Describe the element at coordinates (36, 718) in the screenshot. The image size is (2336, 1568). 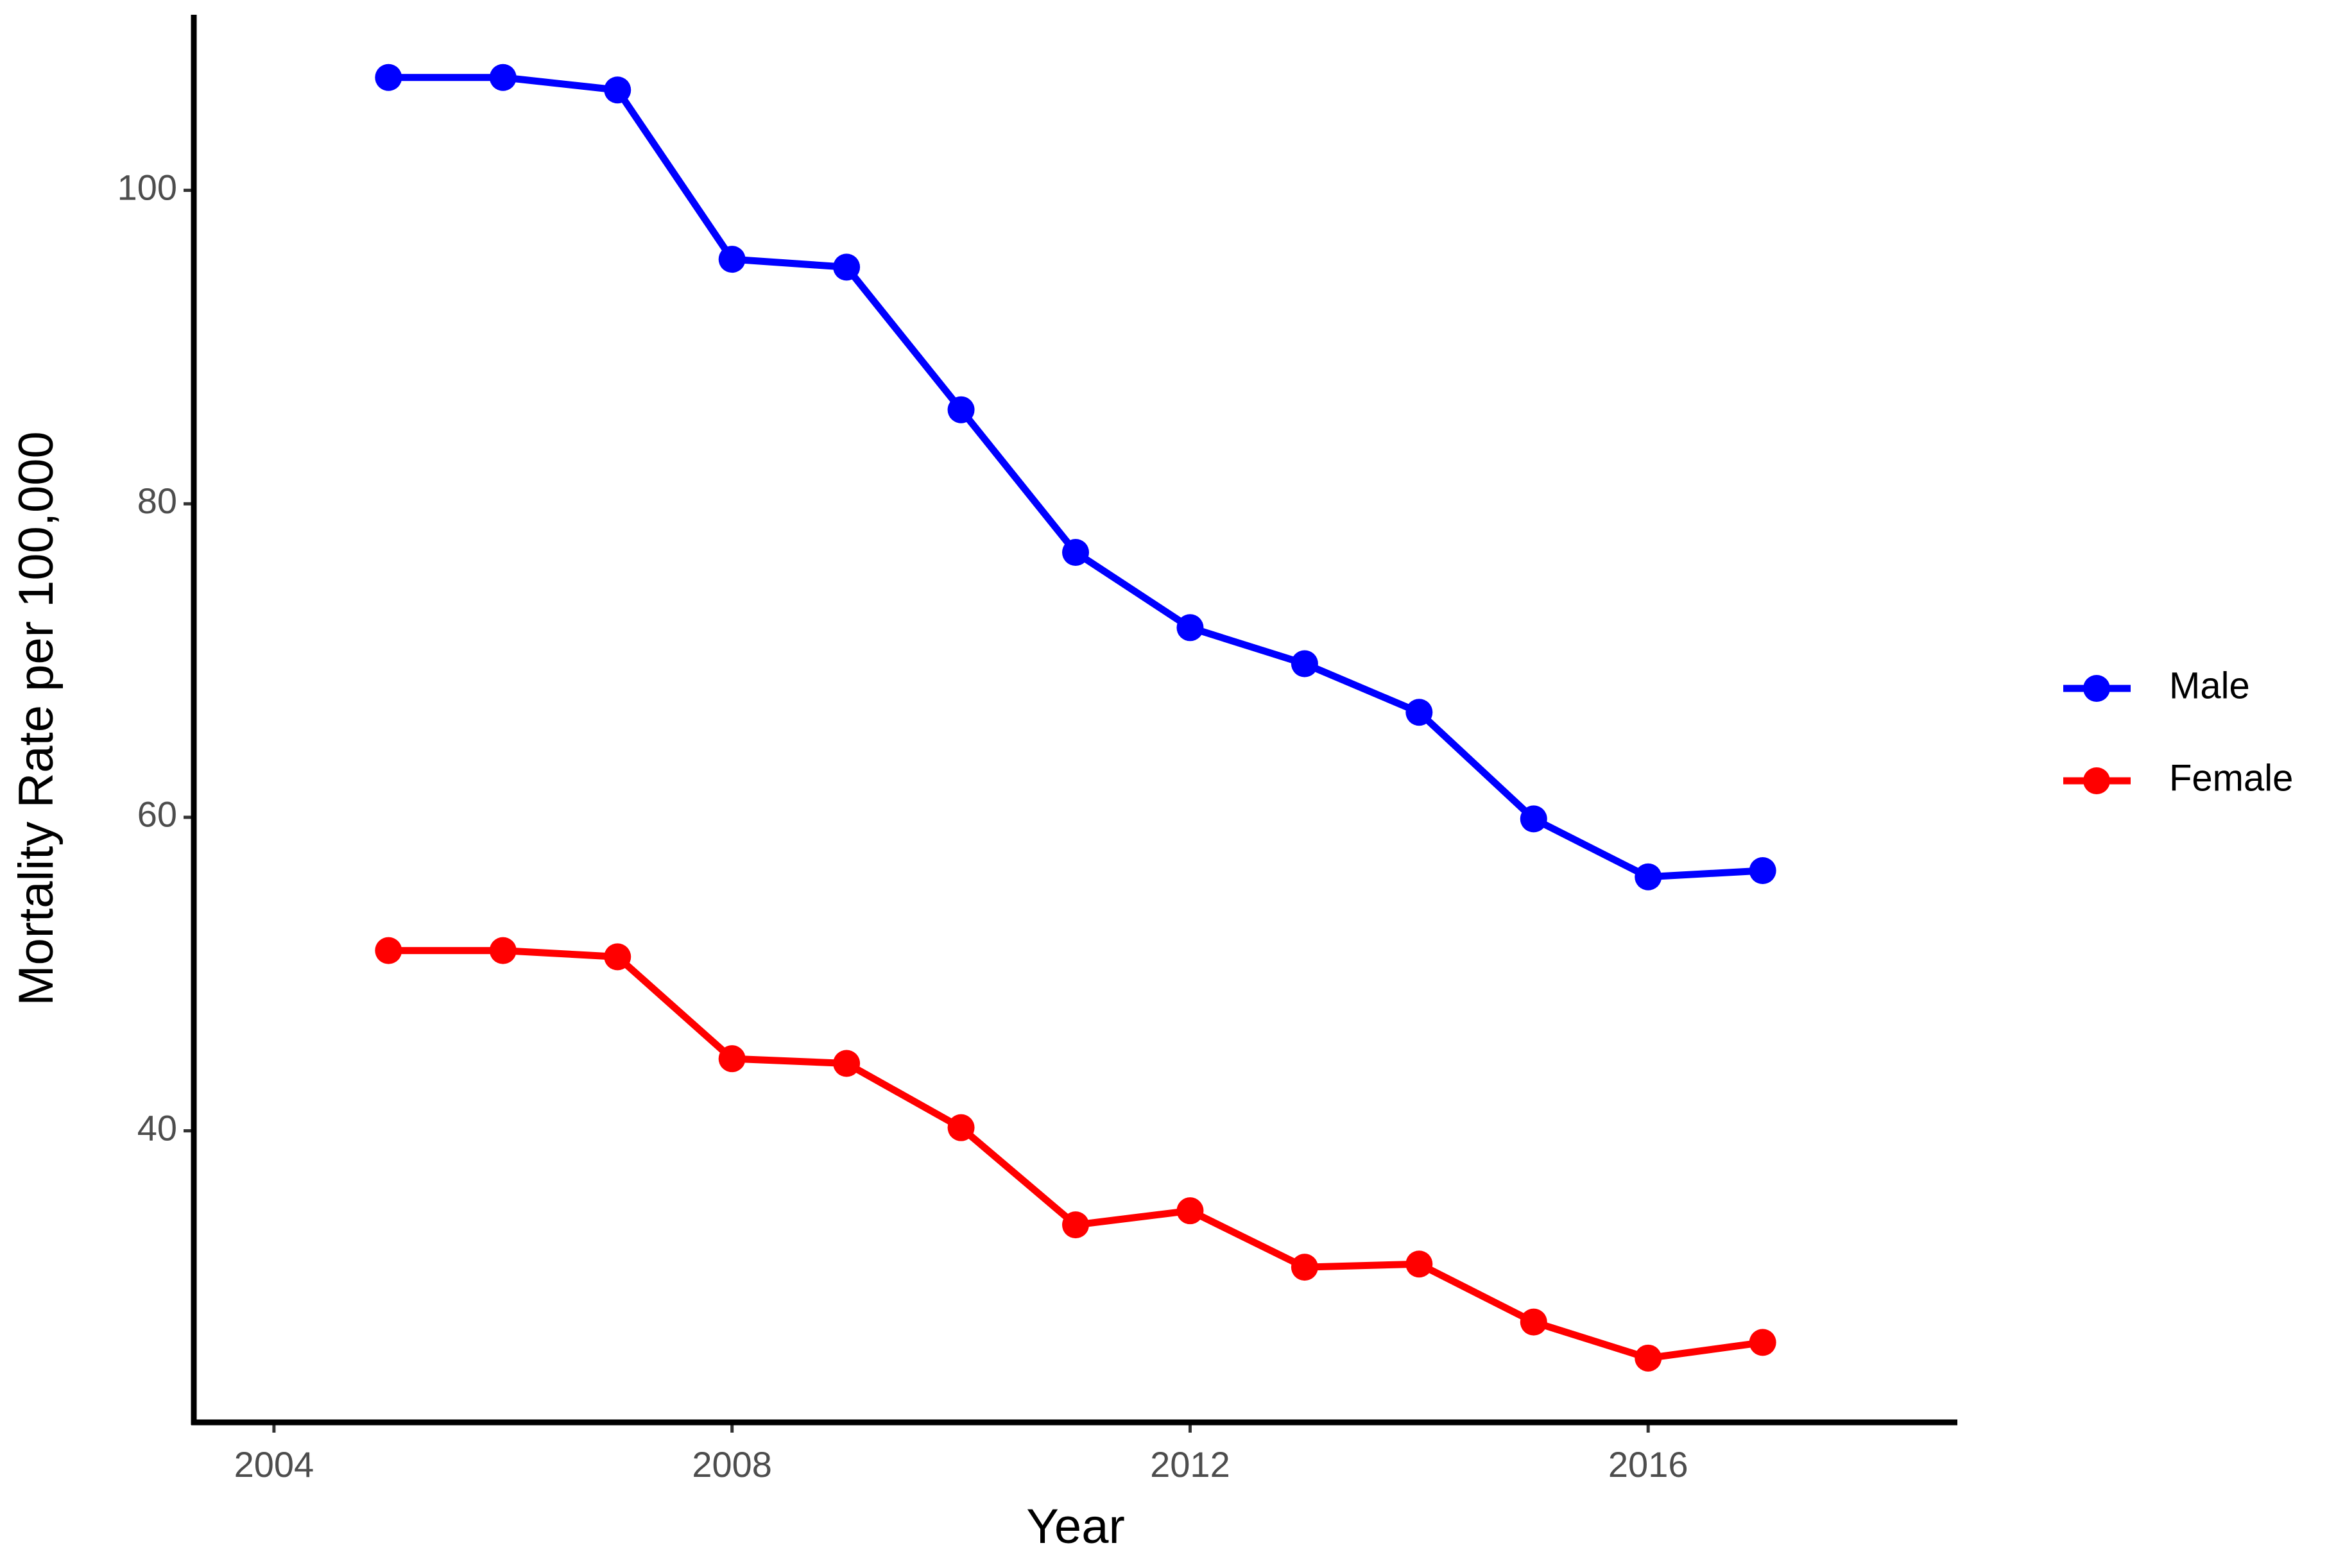
I see `y-axis-title: Mortality Rate per 100,000` at that location.